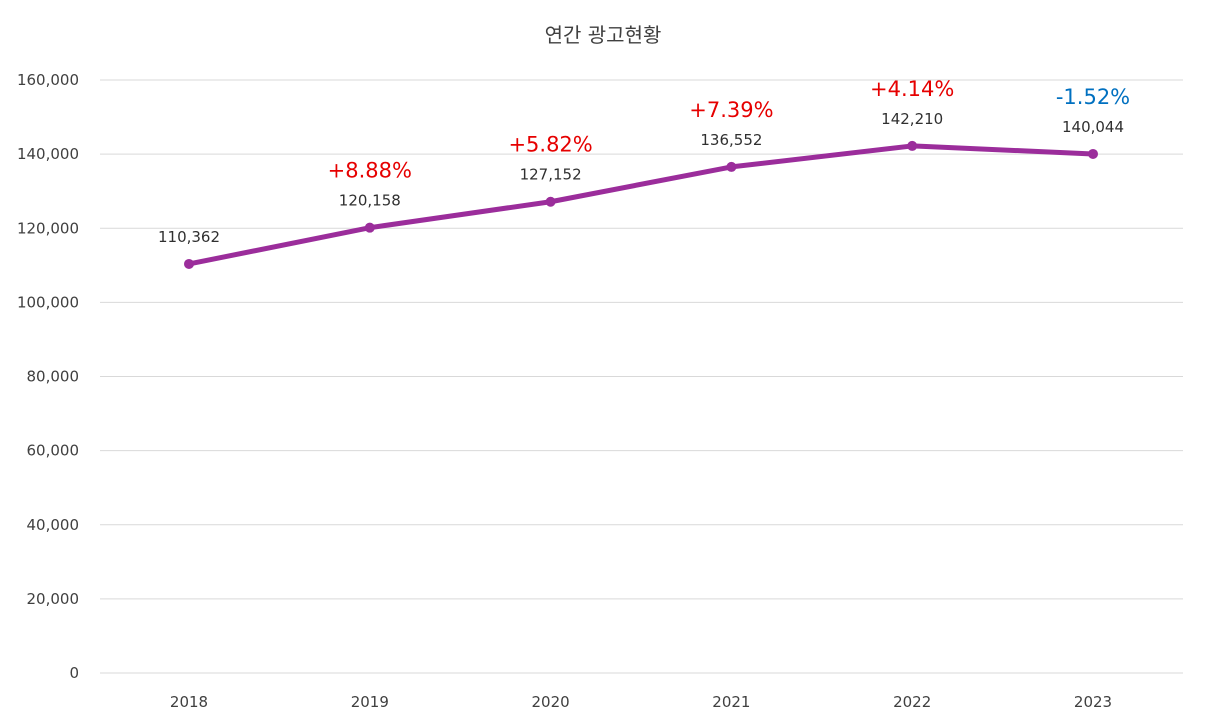 This screenshot has height=726, width=1206. Describe the element at coordinates (53, 377) in the screenshot. I see `y-tick-label: 80,000` at that location.